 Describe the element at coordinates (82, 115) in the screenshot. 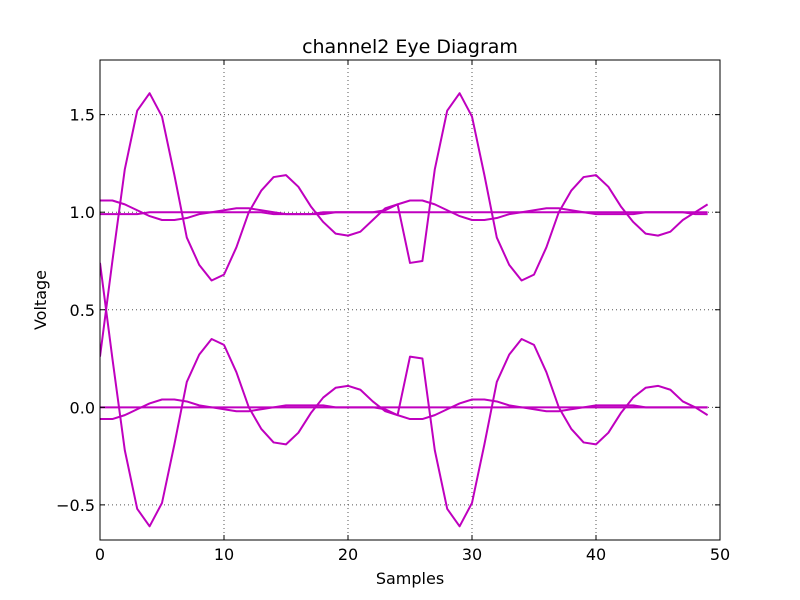

I see `y-tick-label: 1.5` at that location.